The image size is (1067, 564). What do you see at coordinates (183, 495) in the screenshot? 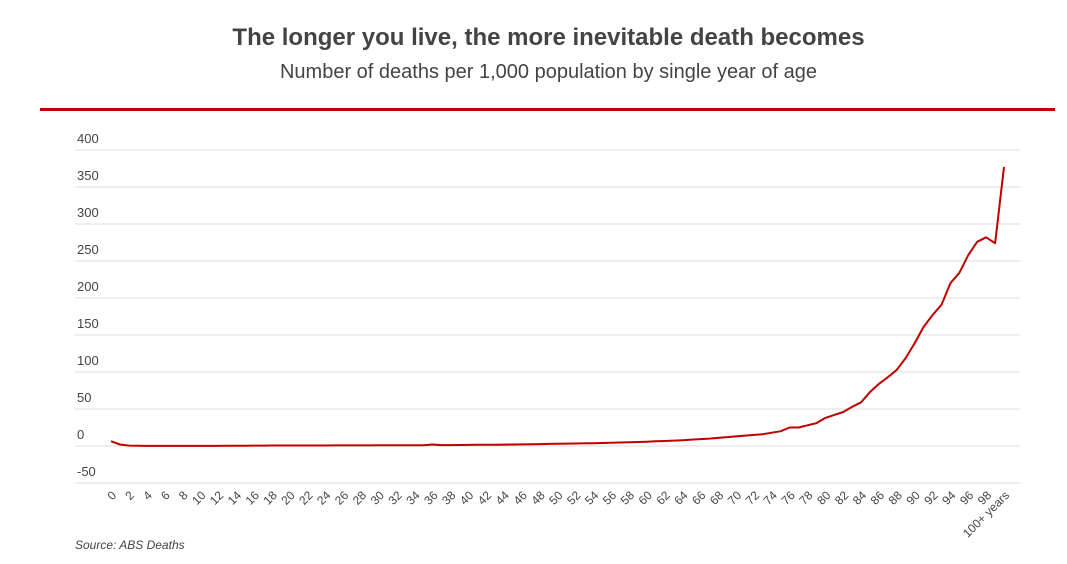
I see `x-tick-label: 8` at bounding box center [183, 495].